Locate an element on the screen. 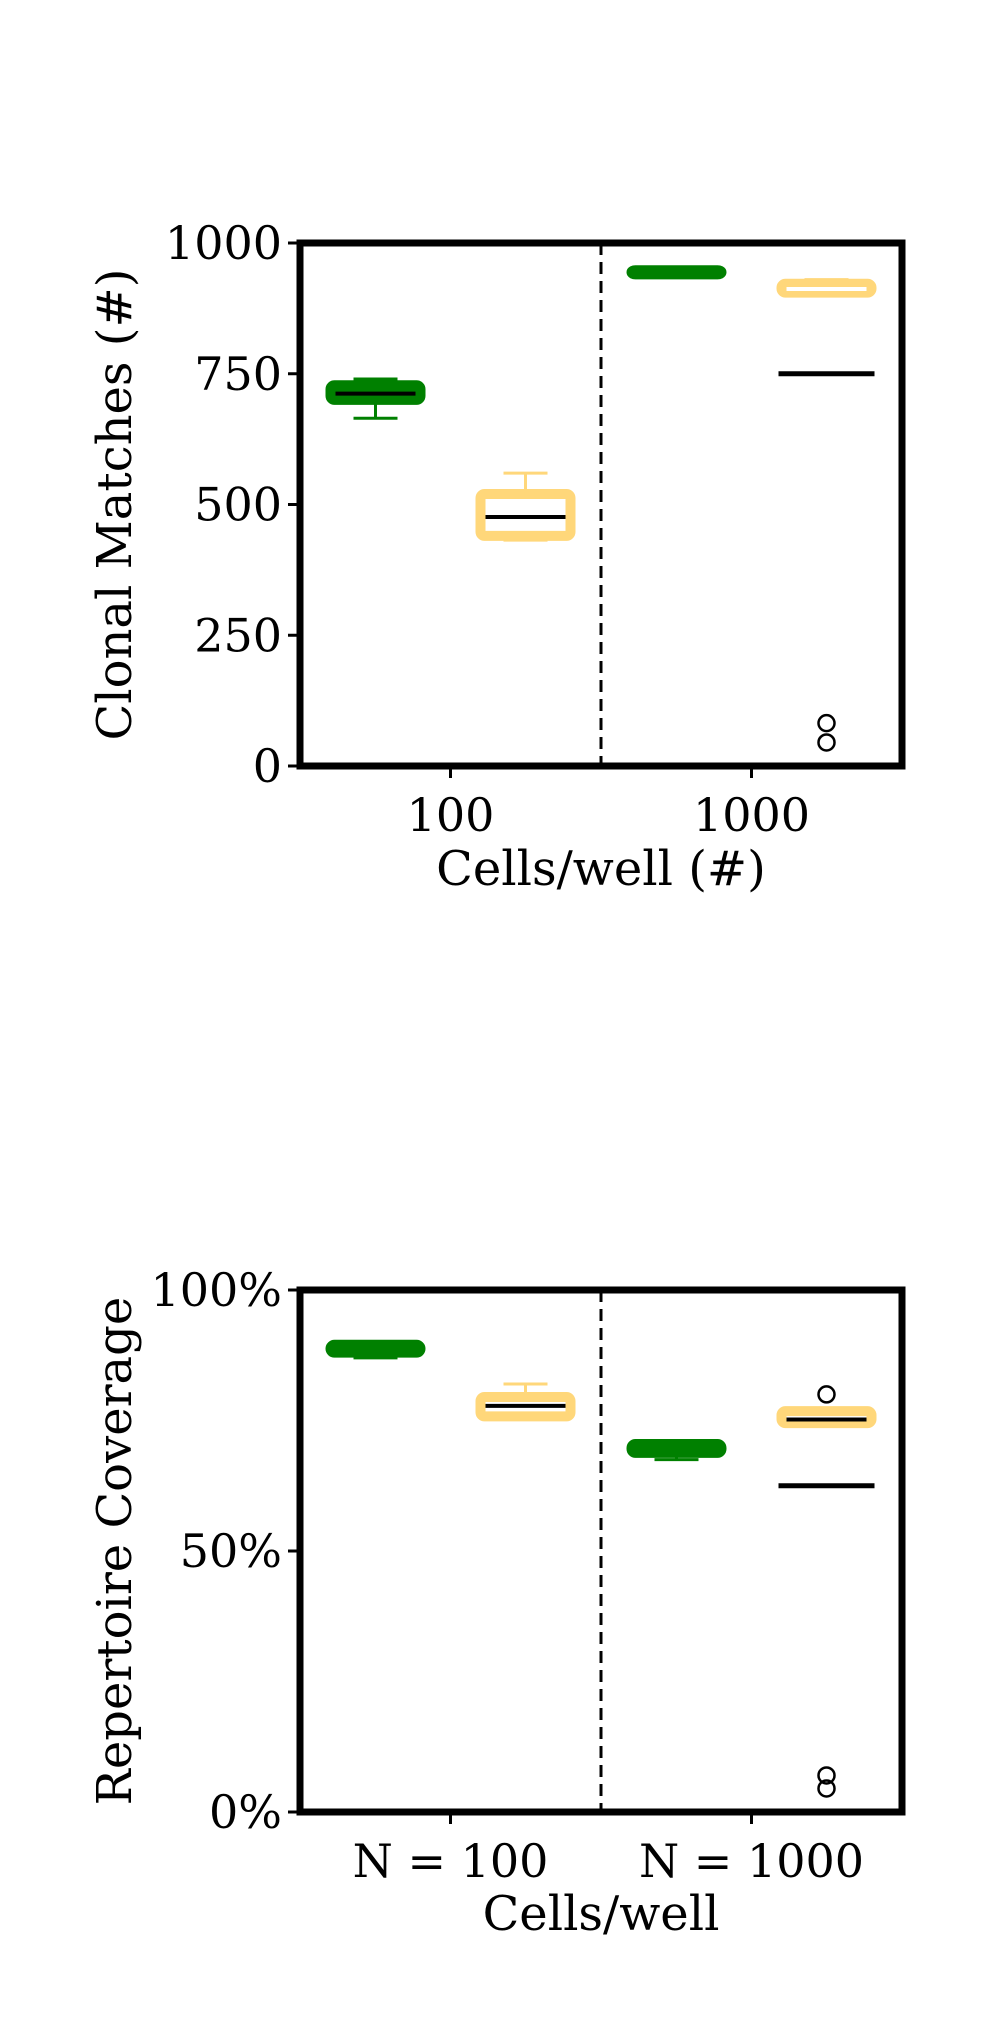 The height and width of the screenshot is (2032, 1000). y-tick-label: 0% is located at coordinates (245, 1812).